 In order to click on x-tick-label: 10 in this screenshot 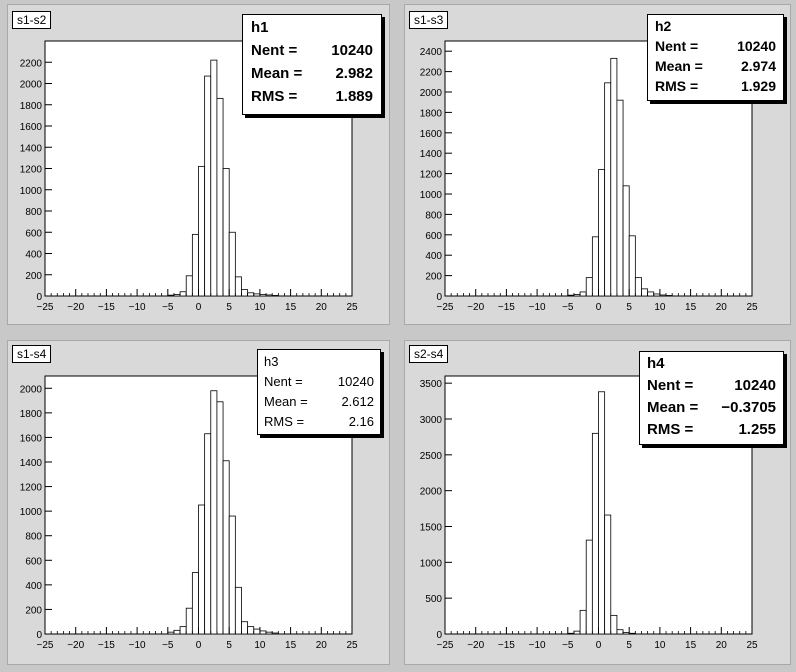, I will do `click(660, 645)`.